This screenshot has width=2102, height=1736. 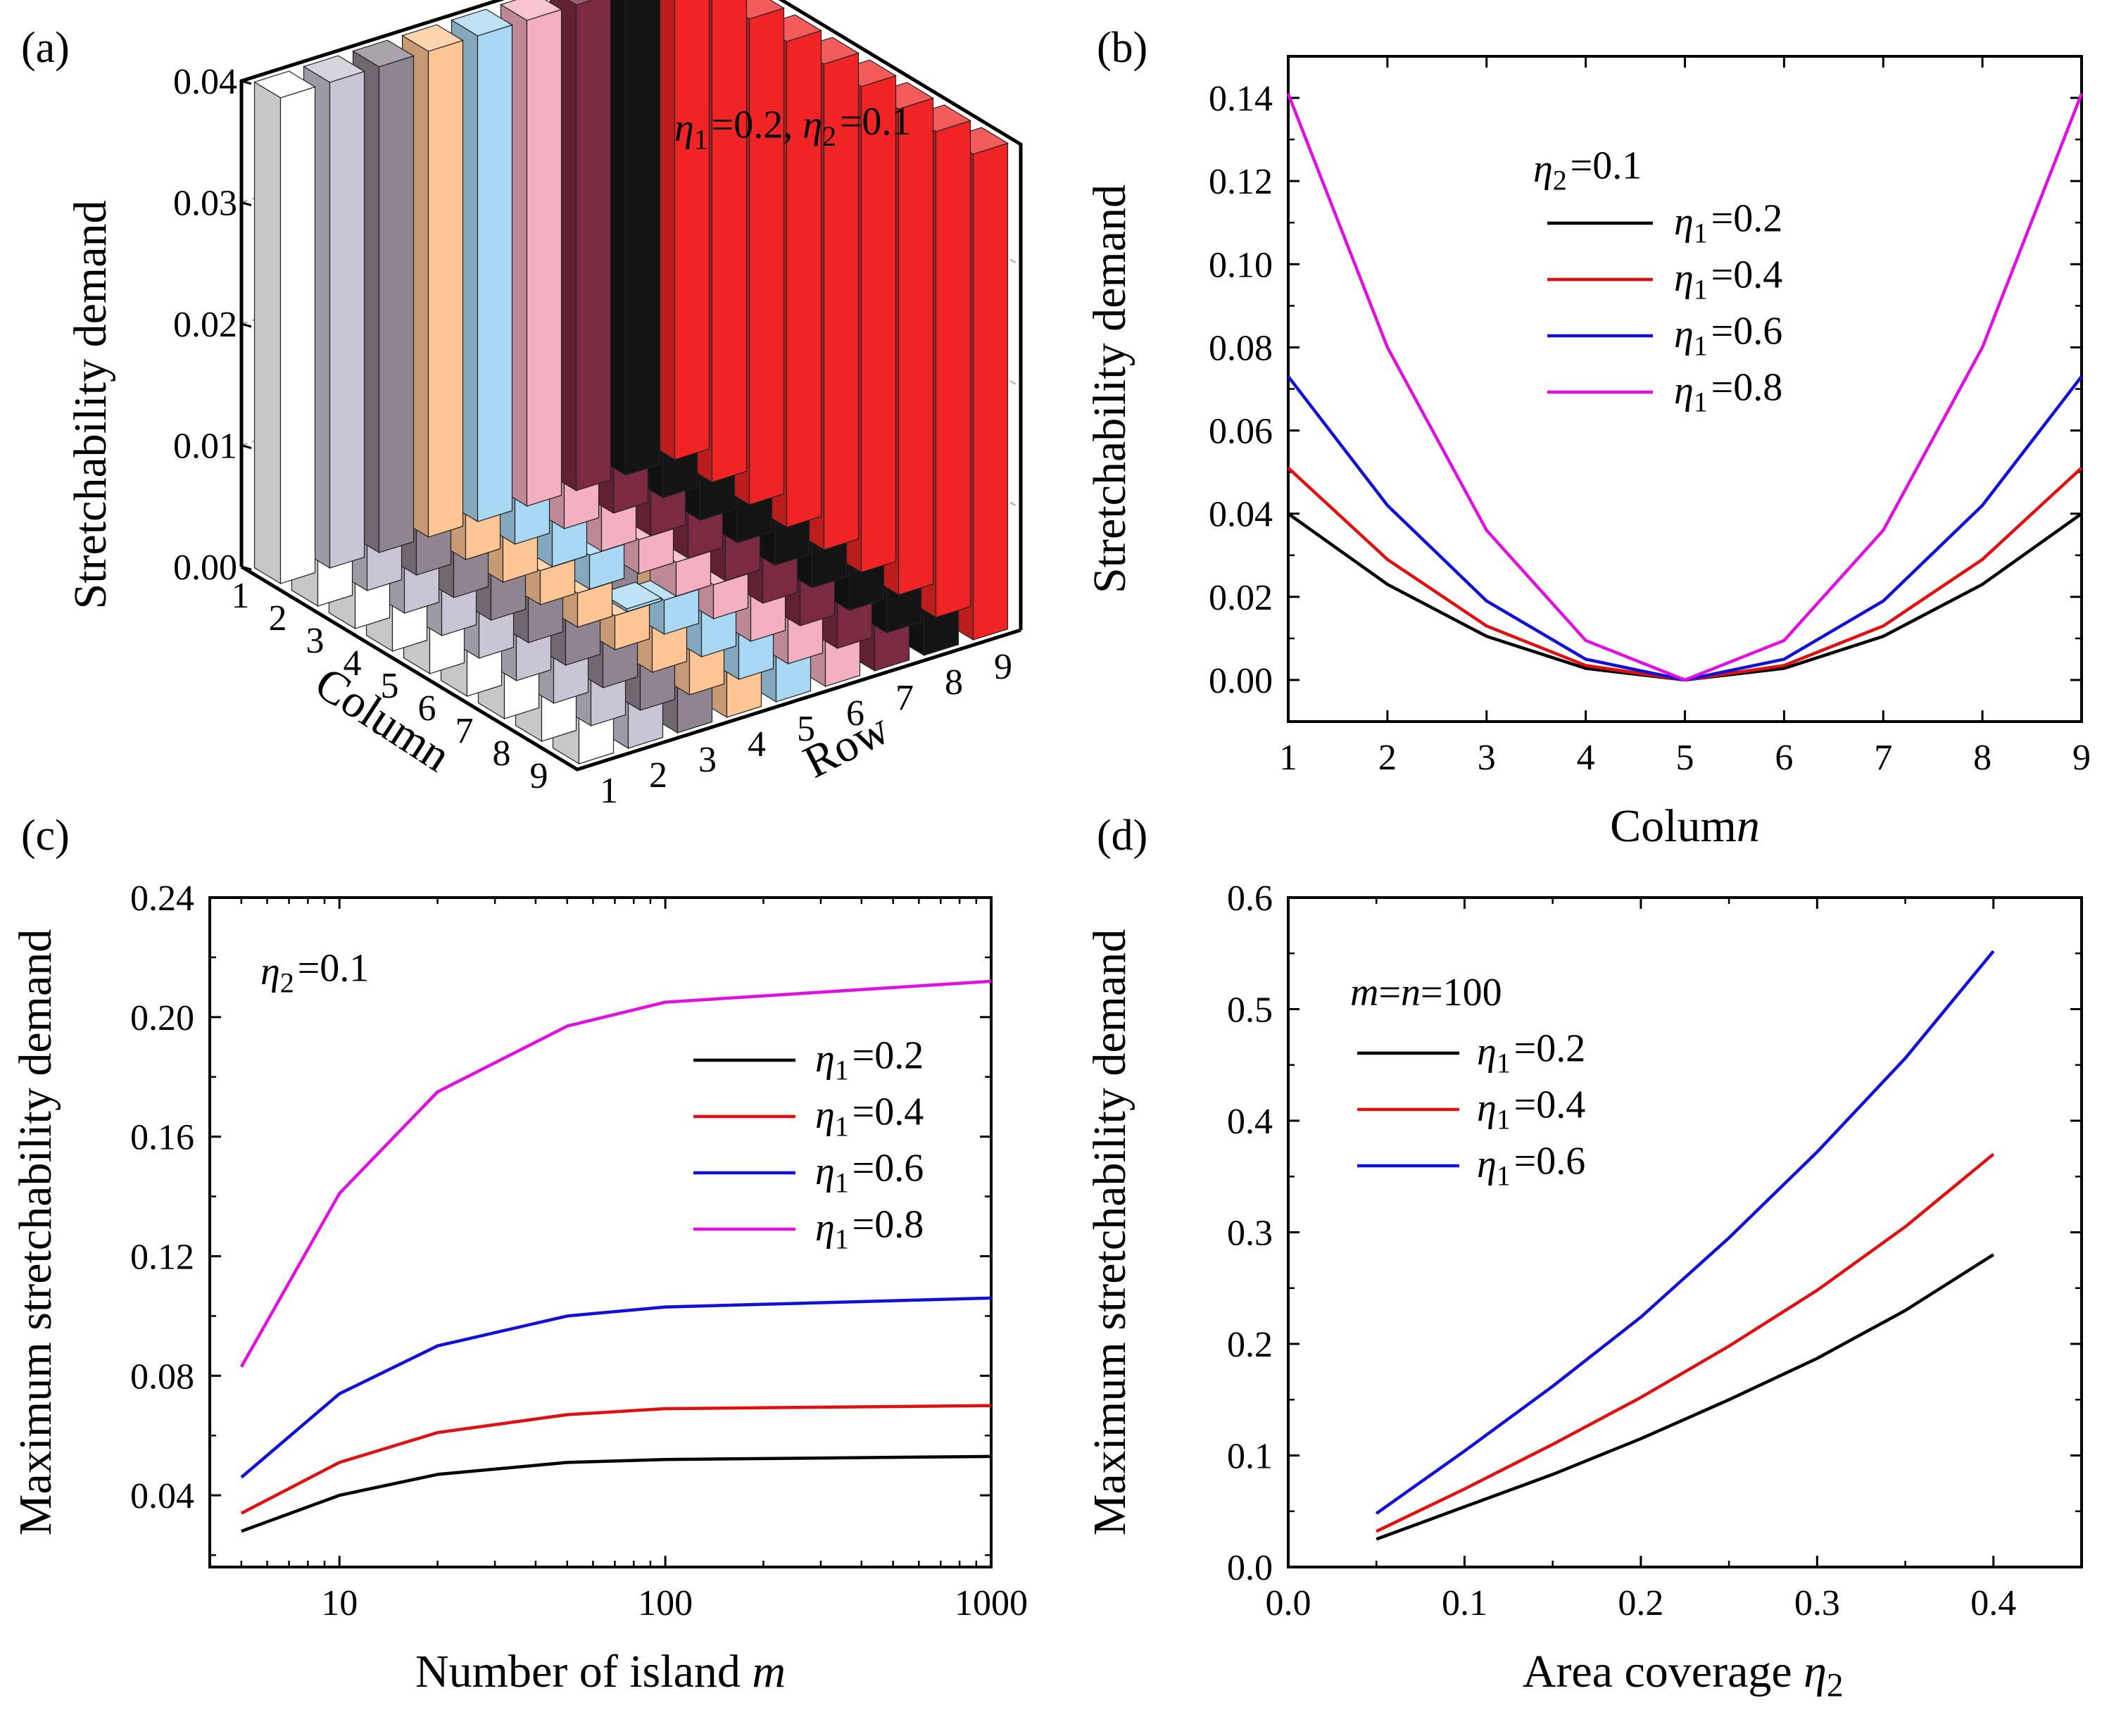 I want to click on z-tick-label: 0.04, so click(x=205, y=82).